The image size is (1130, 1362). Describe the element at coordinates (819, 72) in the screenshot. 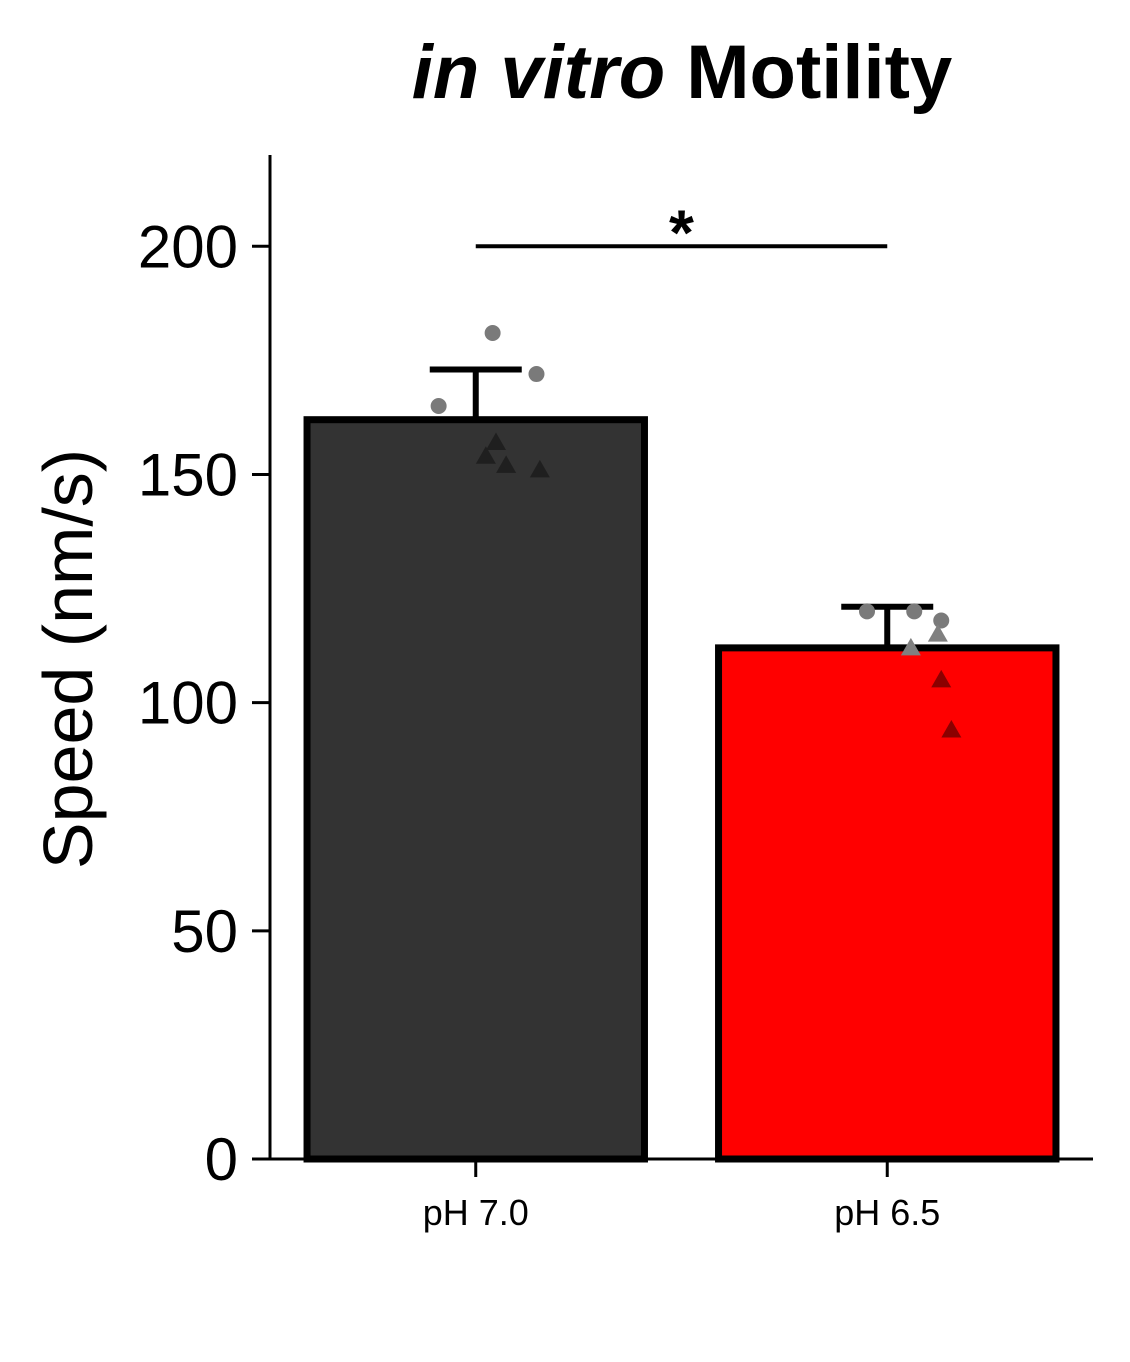

I see `chart-title-plain: Motility` at that location.